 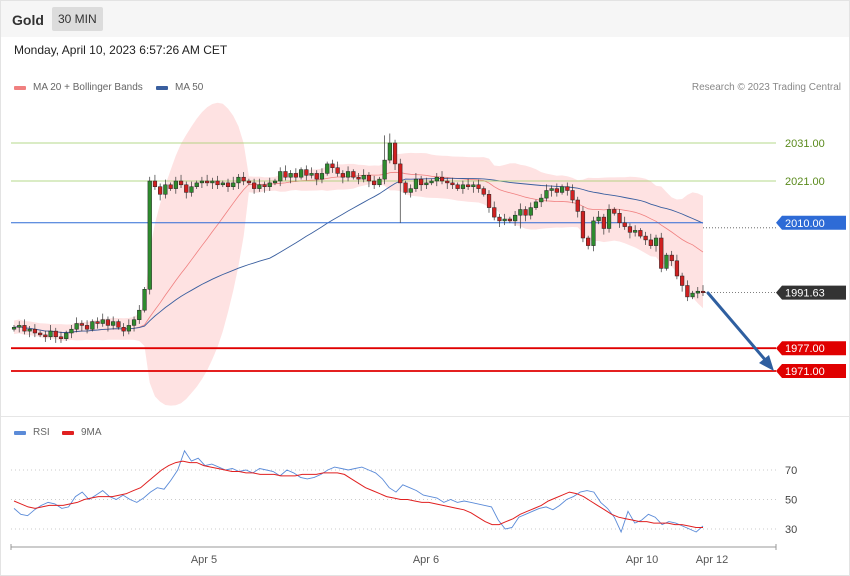 I want to click on x-tick-label-0: Apr 5, so click(x=204, y=560).